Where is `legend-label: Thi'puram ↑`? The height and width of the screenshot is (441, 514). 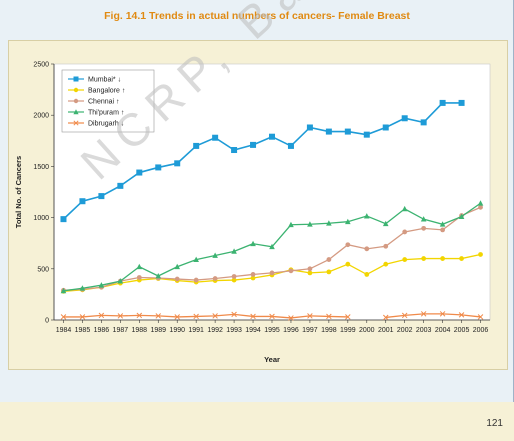
legend-label: Thi'puram ↑ is located at coordinates (106, 113).